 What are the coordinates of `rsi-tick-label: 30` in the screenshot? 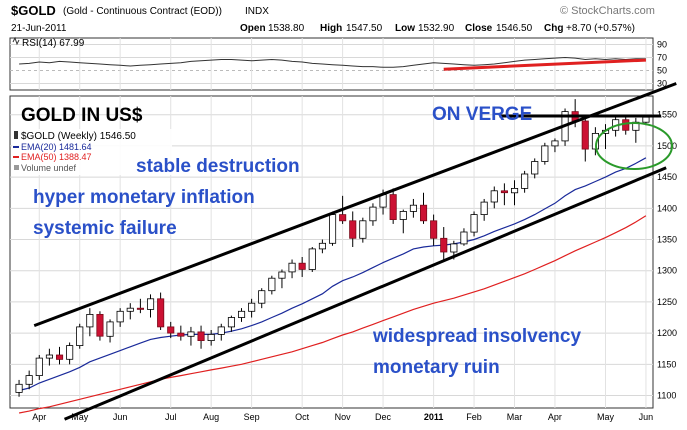 It's located at (662, 84).